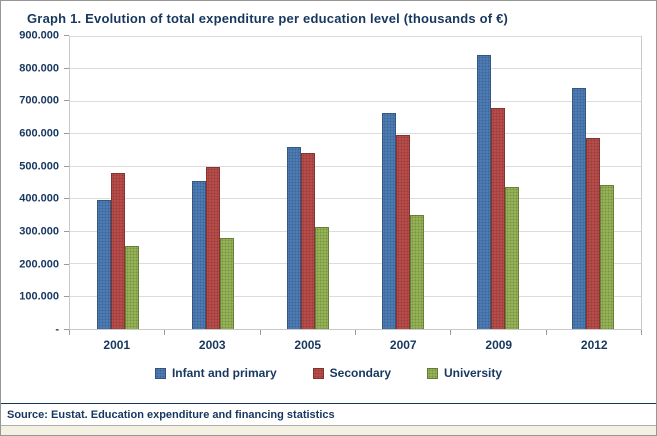  What do you see at coordinates (403, 345) in the screenshot?
I see `x-axis-label: 2007` at bounding box center [403, 345].